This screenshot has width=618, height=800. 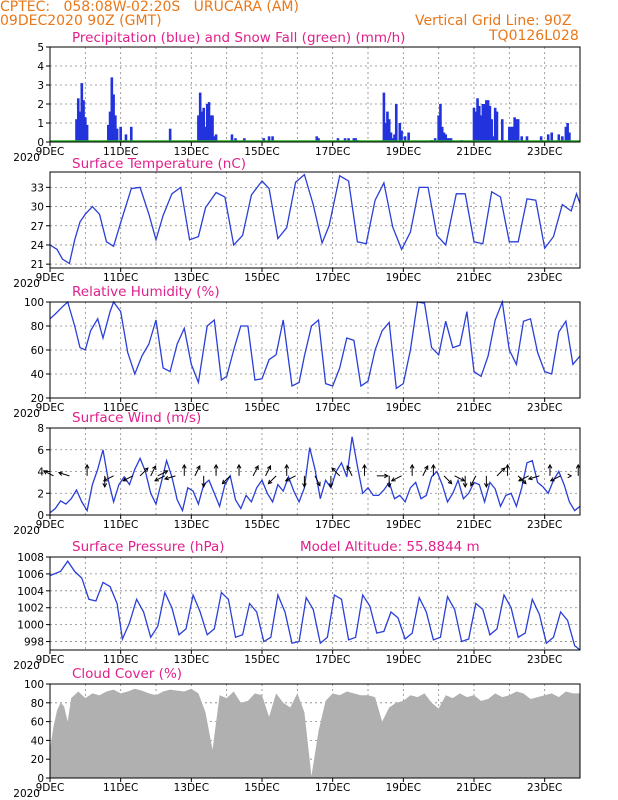 What do you see at coordinates (544, 278) in the screenshot?
I see `x-tick-label: 23DEC` at bounding box center [544, 278].